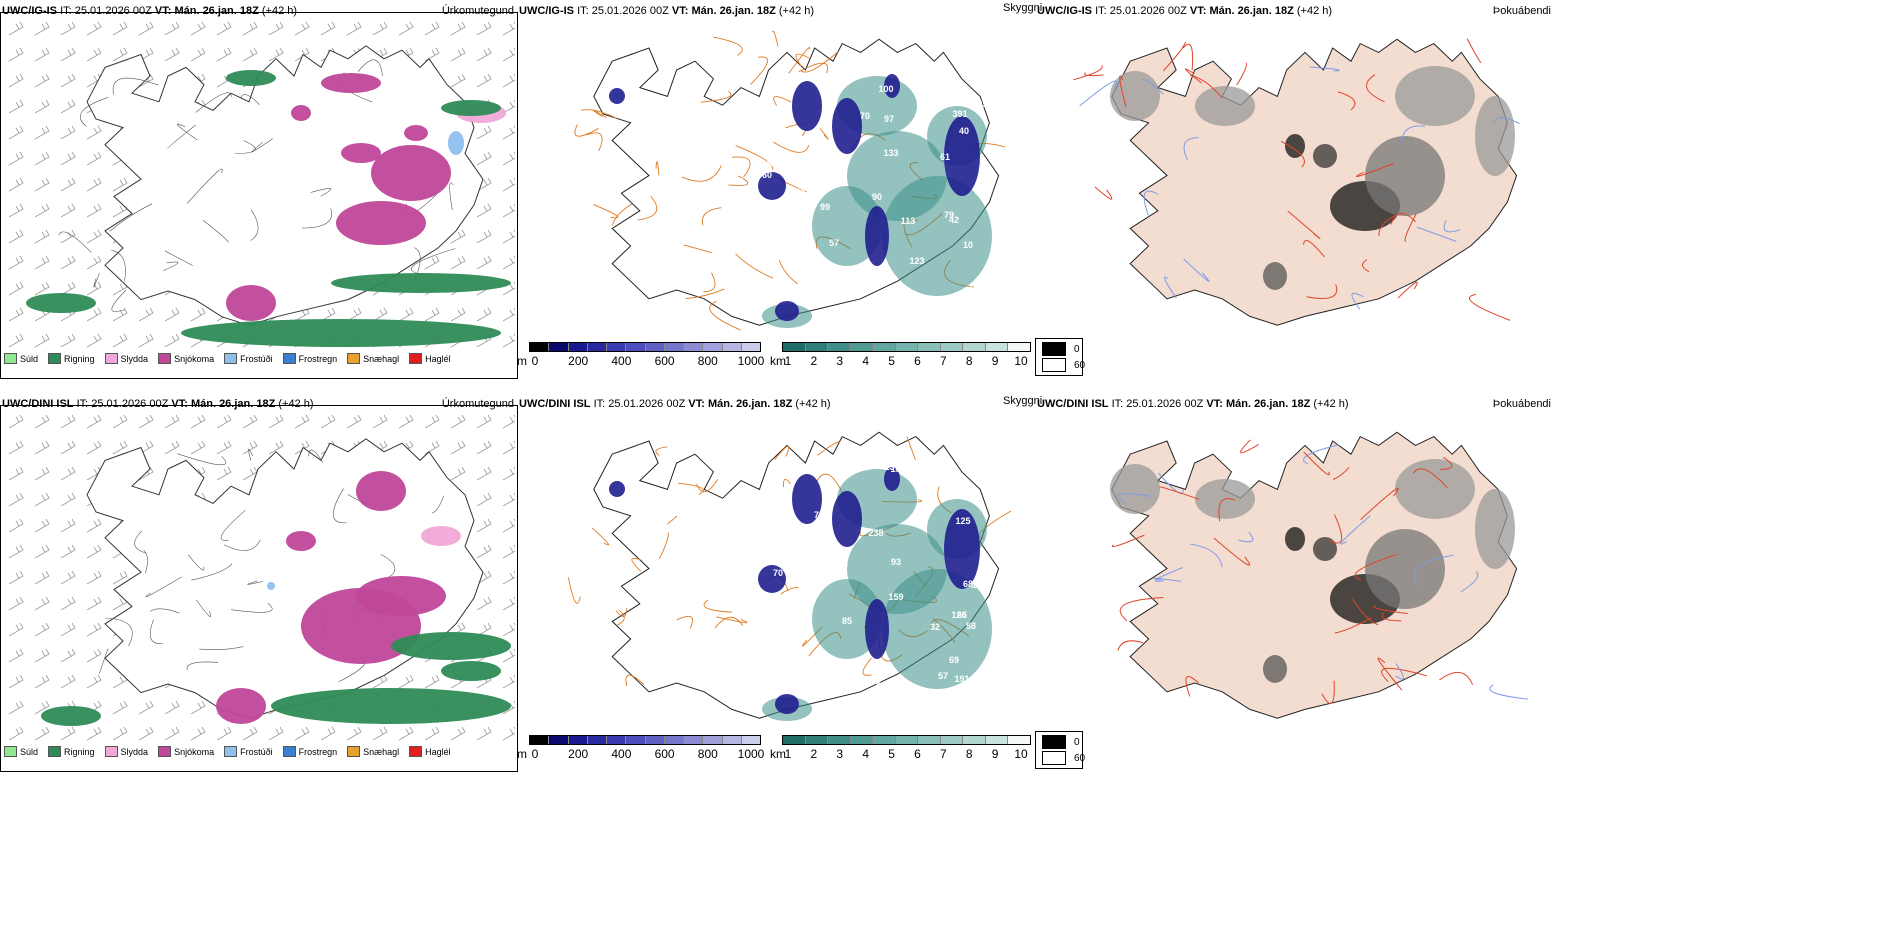  Describe the element at coordinates (578, 754) in the screenshot. I see `colorbar-tick: 200` at that location.